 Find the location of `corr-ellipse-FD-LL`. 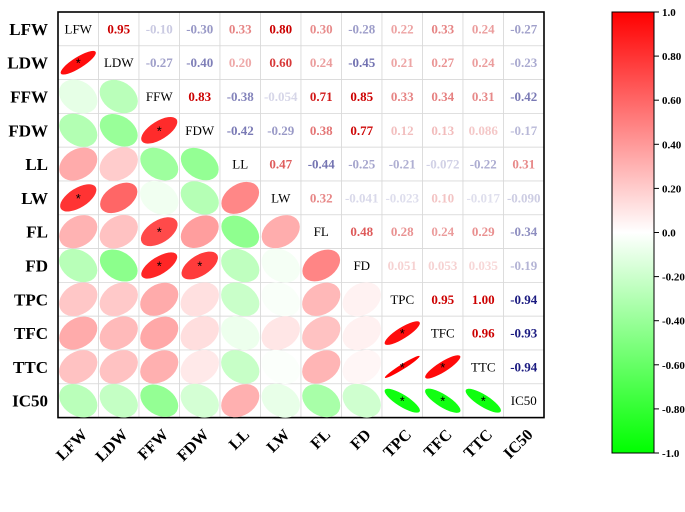

corr-ellipse-FD-LL is located at coordinates (240, 265).